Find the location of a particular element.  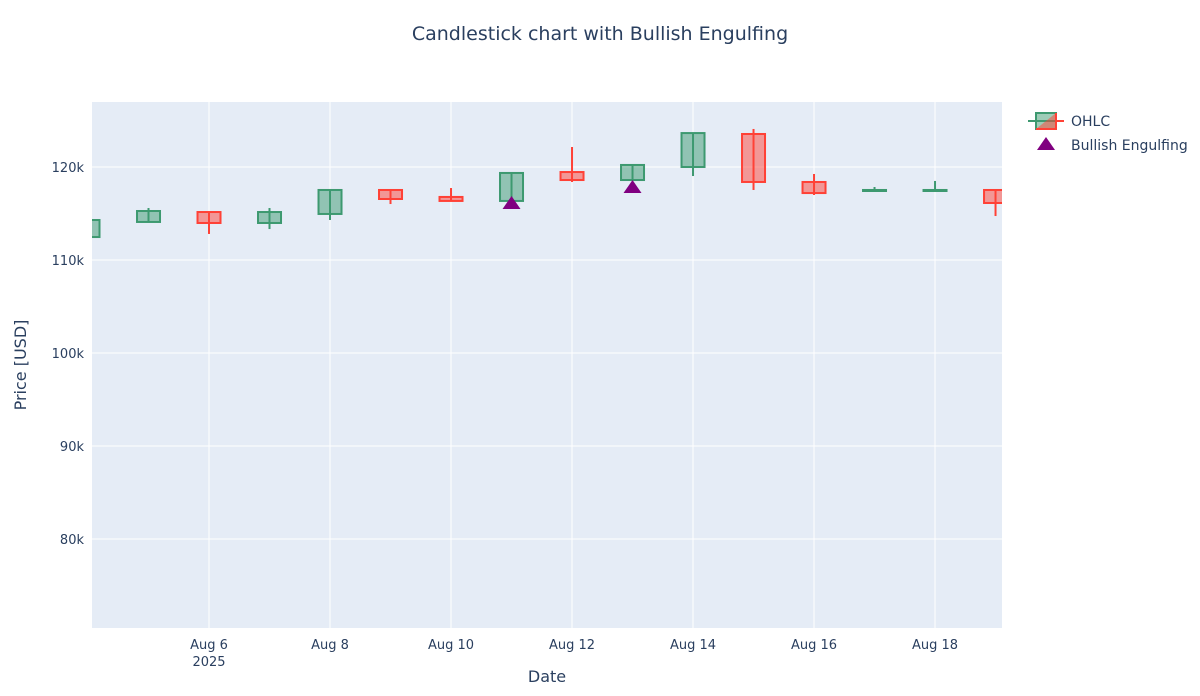

y-tick-label: 100k is located at coordinates (68, 354).